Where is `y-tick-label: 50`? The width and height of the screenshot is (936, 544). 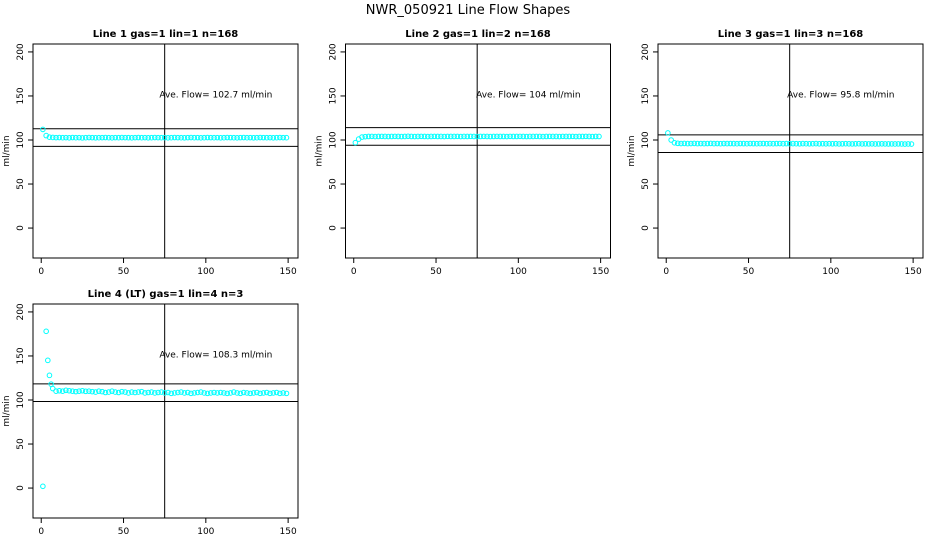 y-tick-label: 50 is located at coordinates (334, 184).